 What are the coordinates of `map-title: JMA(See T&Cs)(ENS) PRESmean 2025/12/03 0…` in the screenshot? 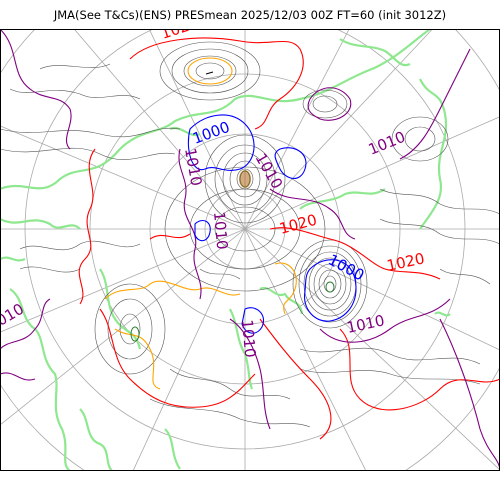 It's located at (250, 15).